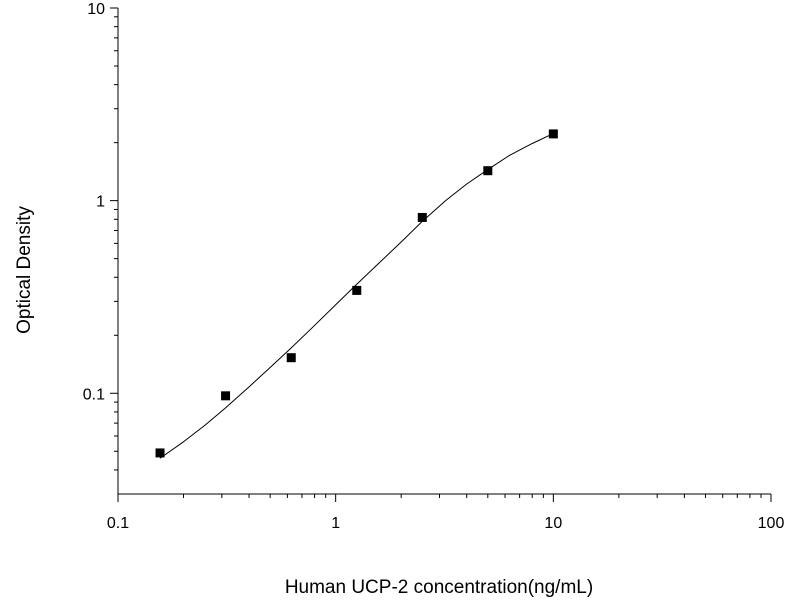  I want to click on y-tick-label: 0.1, so click(94, 394).